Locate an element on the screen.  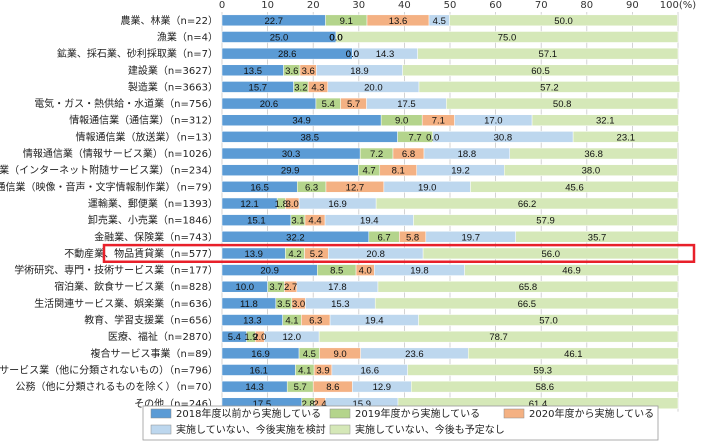
data-label: 5.8 is located at coordinates (412, 237).